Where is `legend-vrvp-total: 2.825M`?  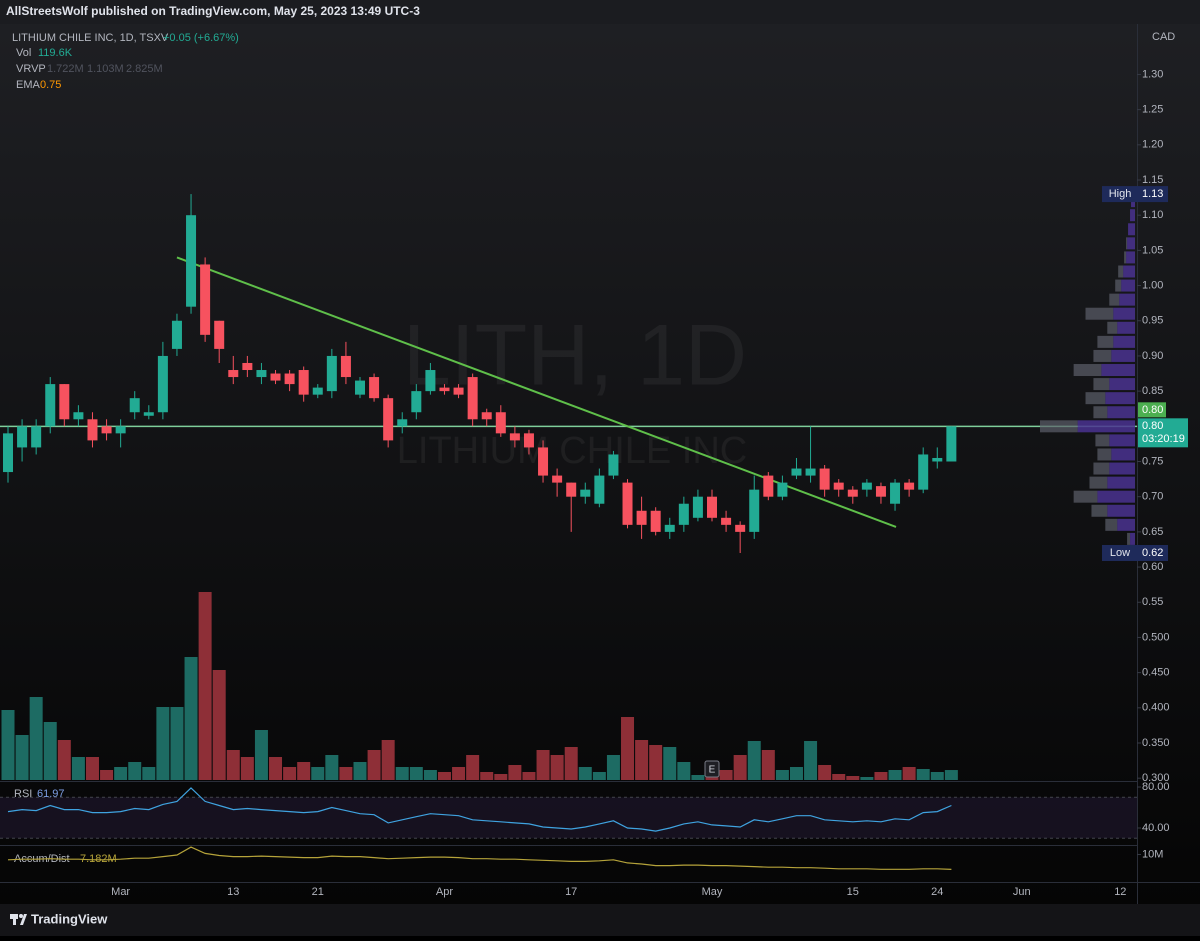 legend-vrvp-total: 2.825M is located at coordinates (144, 69).